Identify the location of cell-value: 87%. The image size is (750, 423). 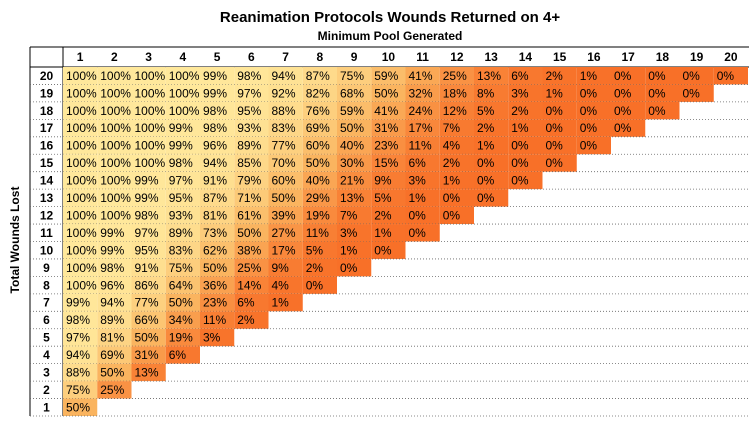
(318, 76).